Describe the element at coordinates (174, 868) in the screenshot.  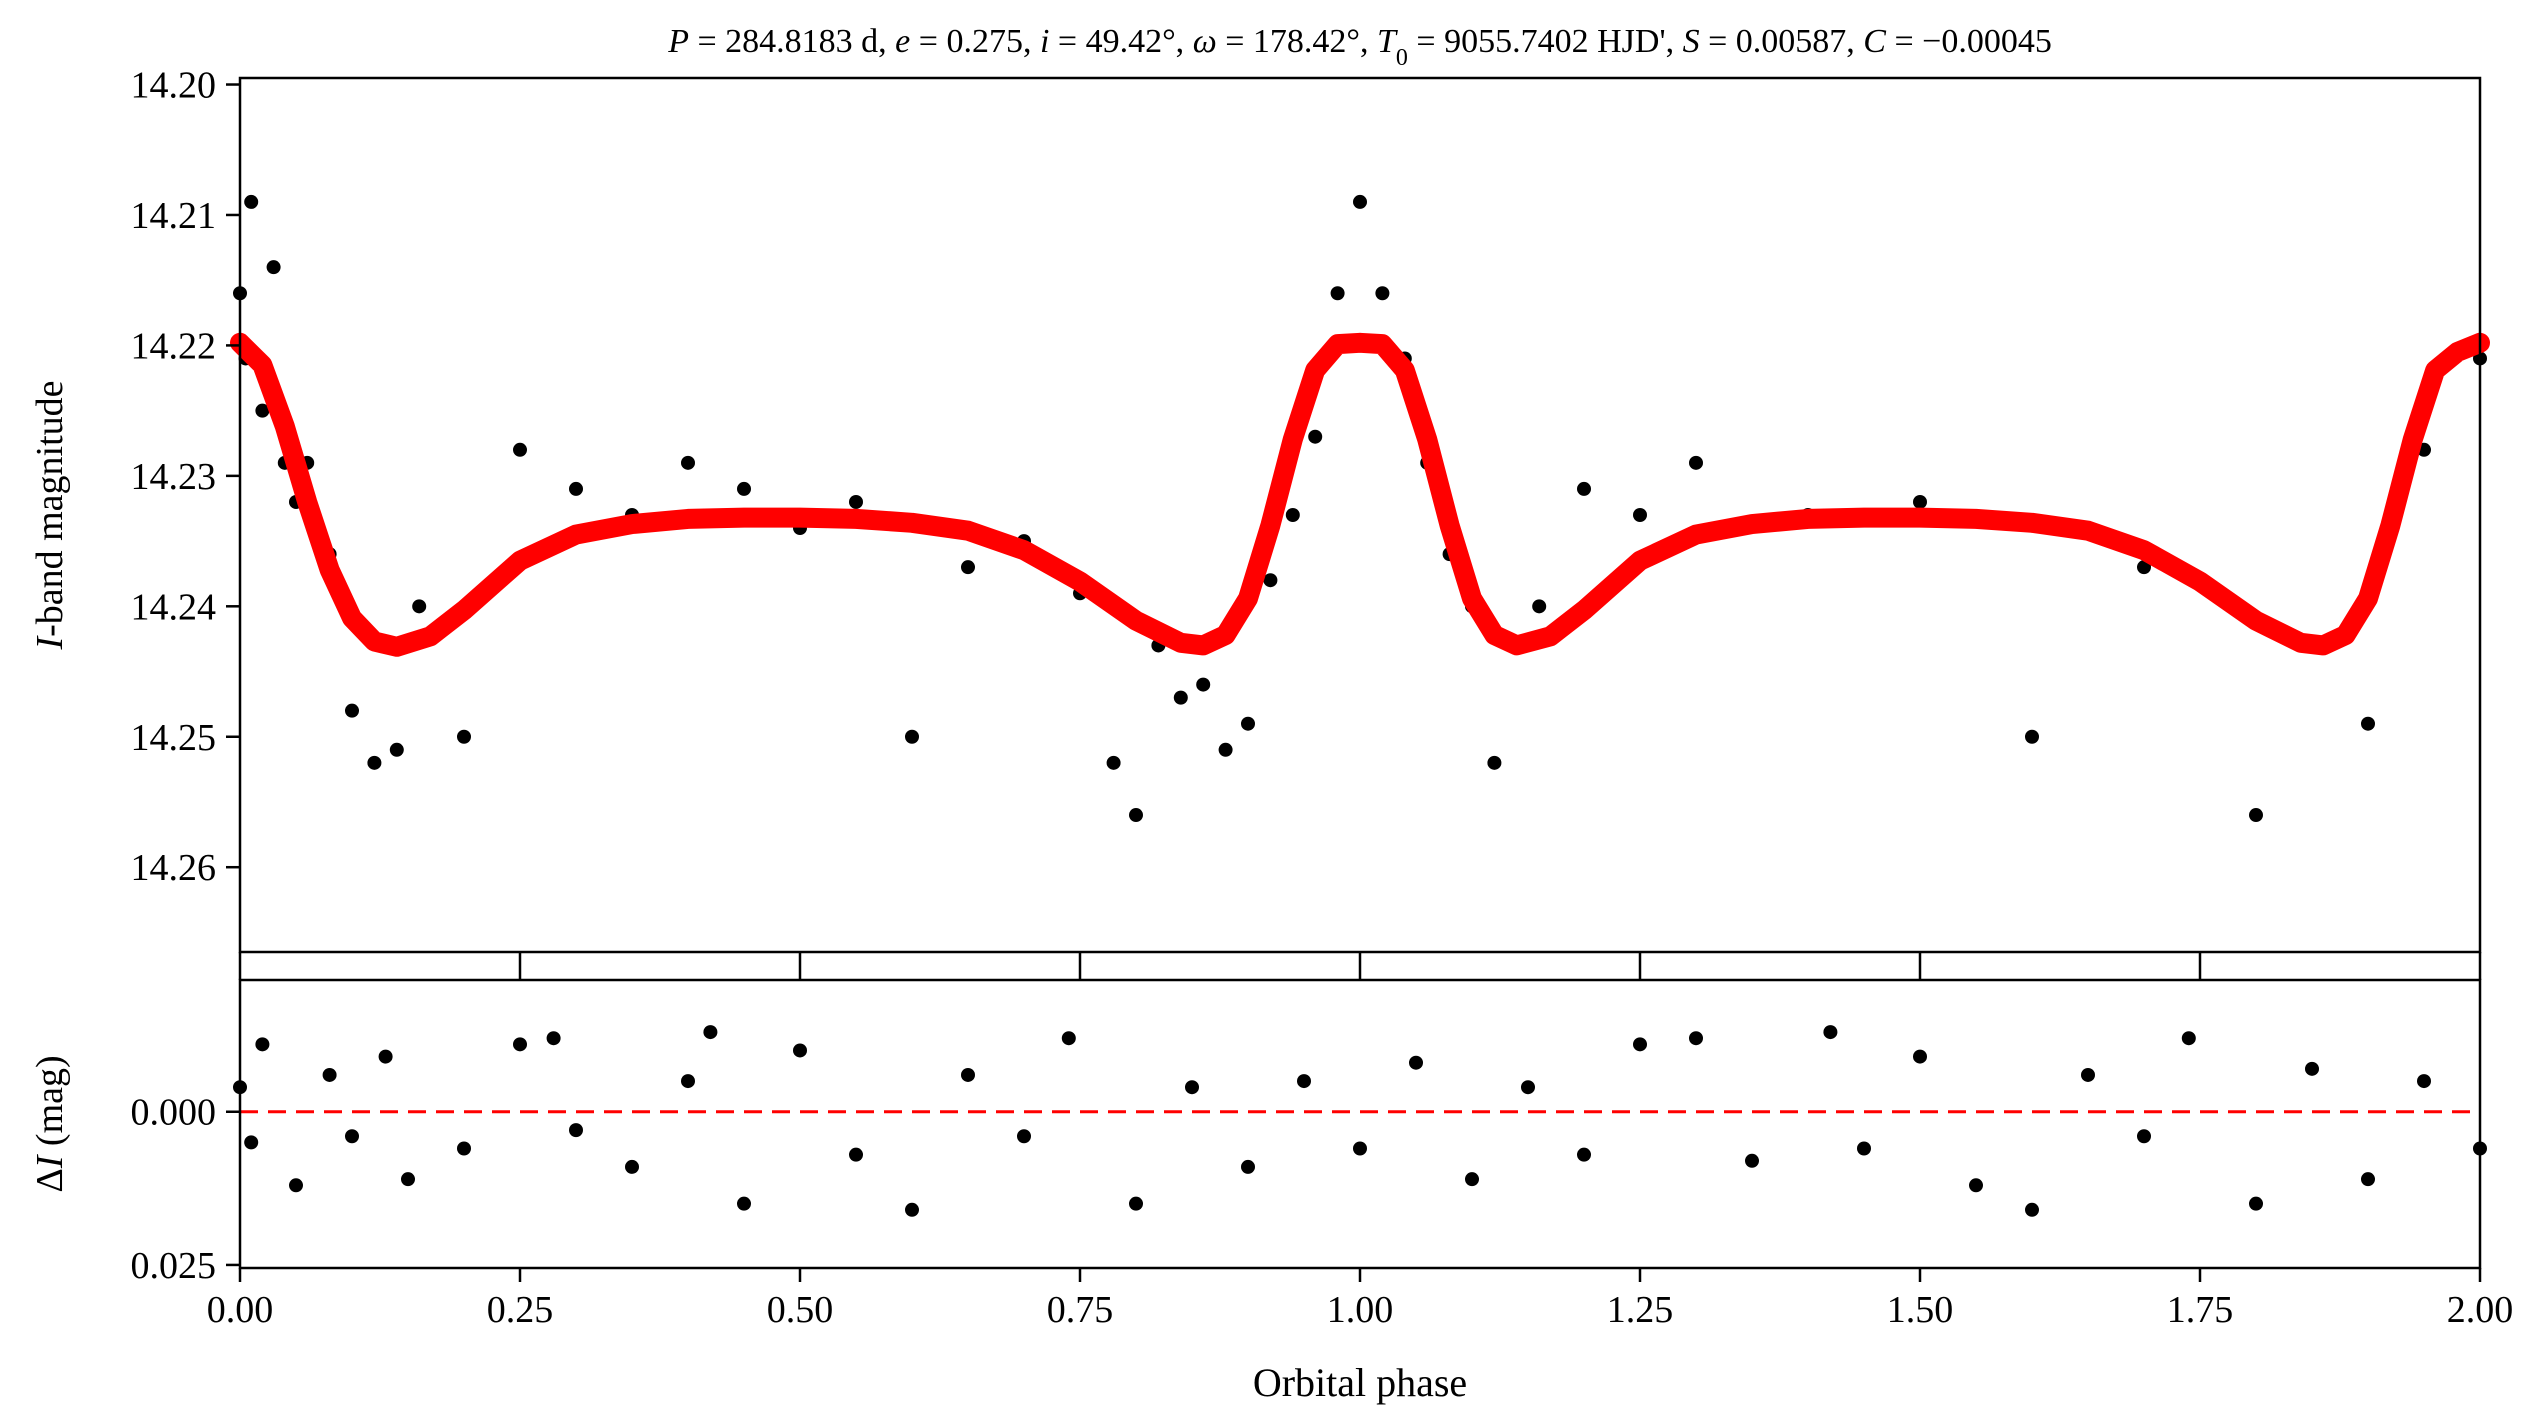
I see `y-tick-label: 14.26` at that location.